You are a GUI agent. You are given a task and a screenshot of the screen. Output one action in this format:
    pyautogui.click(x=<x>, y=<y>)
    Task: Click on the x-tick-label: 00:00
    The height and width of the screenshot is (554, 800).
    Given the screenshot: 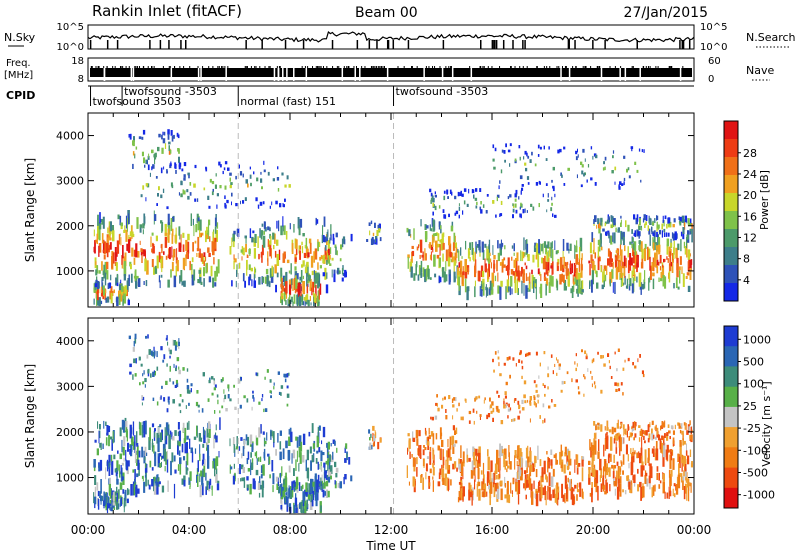 What is the action you would take?
    pyautogui.click(x=694, y=530)
    